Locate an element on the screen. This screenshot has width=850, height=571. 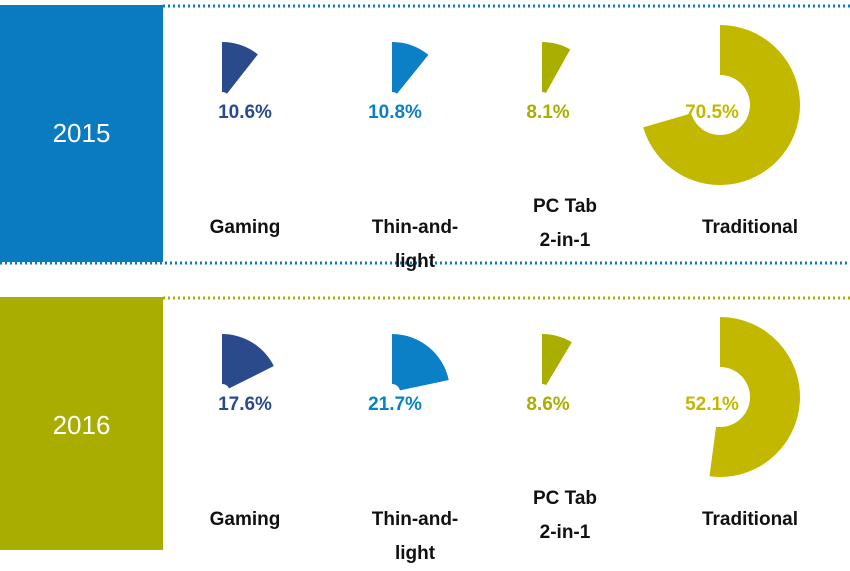
value-label: 21.7% is located at coordinates (395, 404).